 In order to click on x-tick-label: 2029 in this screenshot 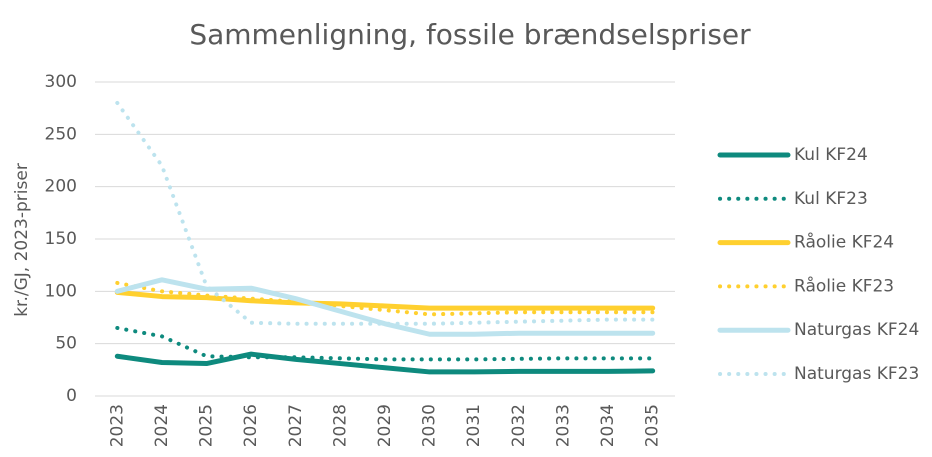, I will do `click(385, 425)`.